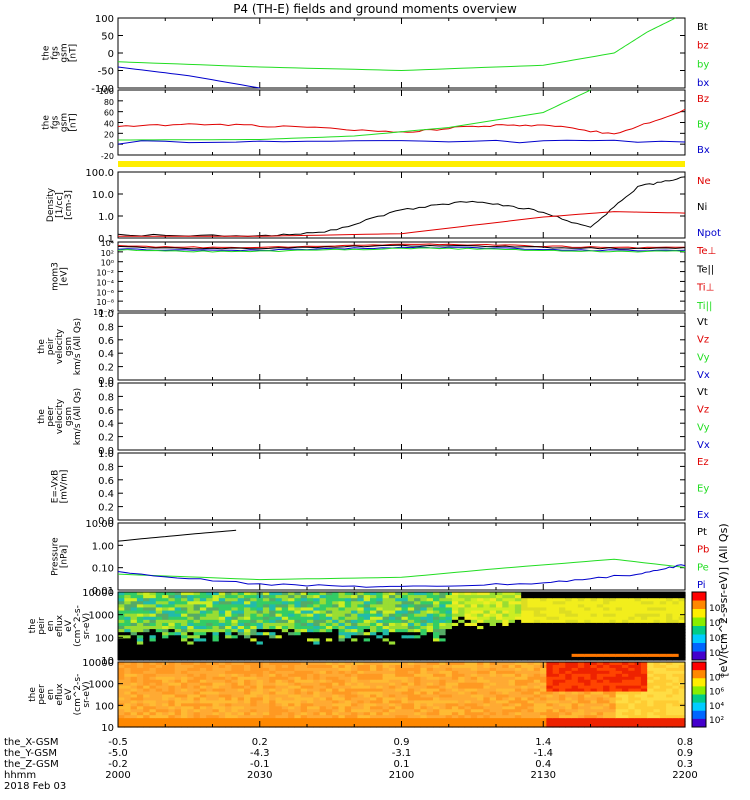 This screenshot has height=800, width=750. I want to click on y-tick-label: 10⁻², so click(105, 273).